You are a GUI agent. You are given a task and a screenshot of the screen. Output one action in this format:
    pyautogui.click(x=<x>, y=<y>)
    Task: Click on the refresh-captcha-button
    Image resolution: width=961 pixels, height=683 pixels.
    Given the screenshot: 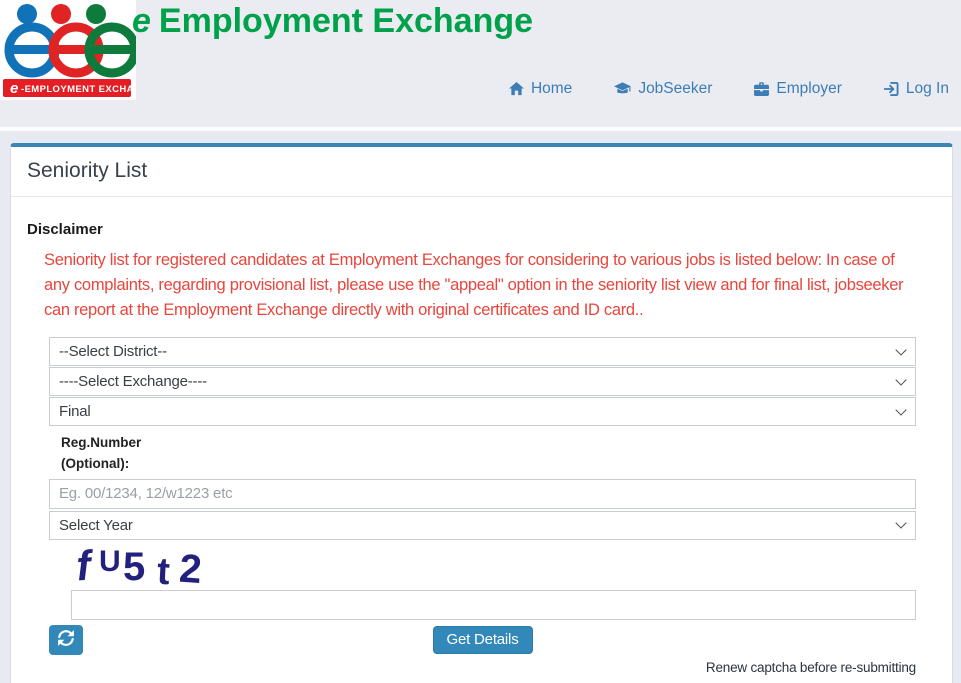 What is the action you would take?
    pyautogui.click(x=66, y=639)
    